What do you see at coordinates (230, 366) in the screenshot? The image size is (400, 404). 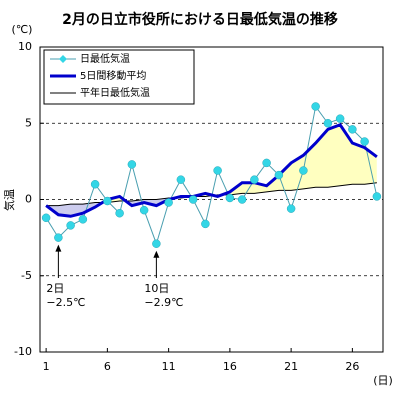 I see `x-tick-label: 16` at bounding box center [230, 366].